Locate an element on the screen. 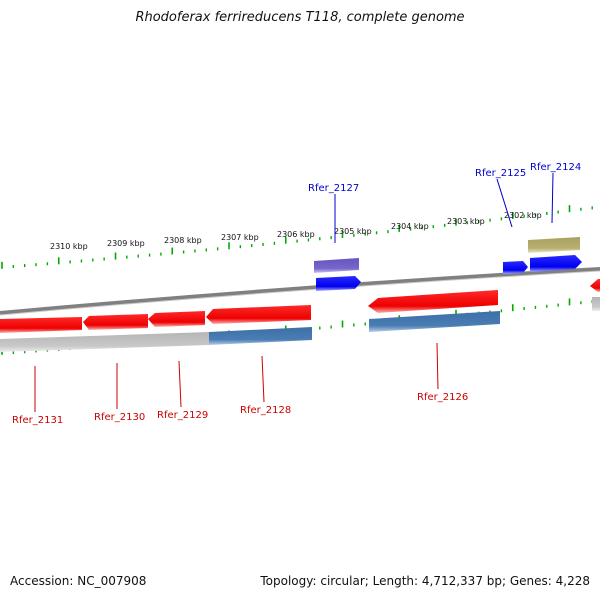  tick-label: 2303 kbp is located at coordinates (466, 221).